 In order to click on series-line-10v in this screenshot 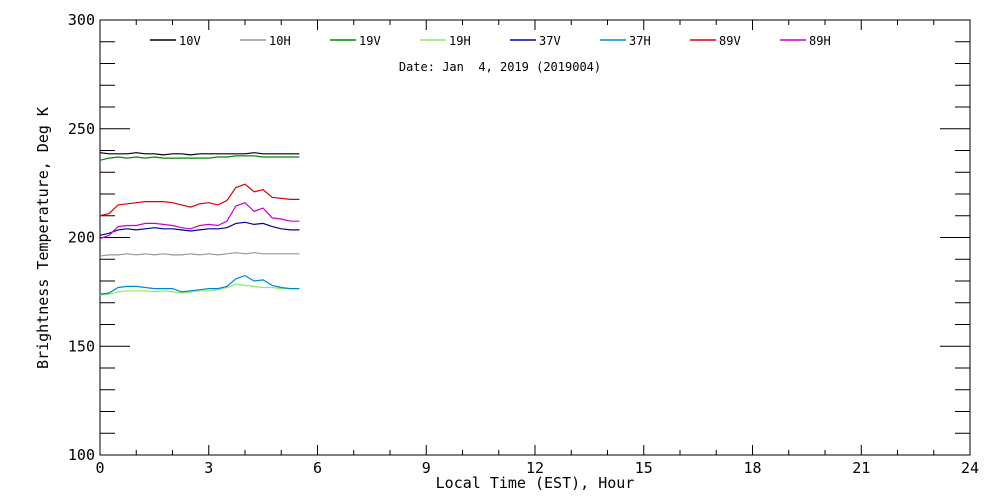, I will do `click(199, 154)`.